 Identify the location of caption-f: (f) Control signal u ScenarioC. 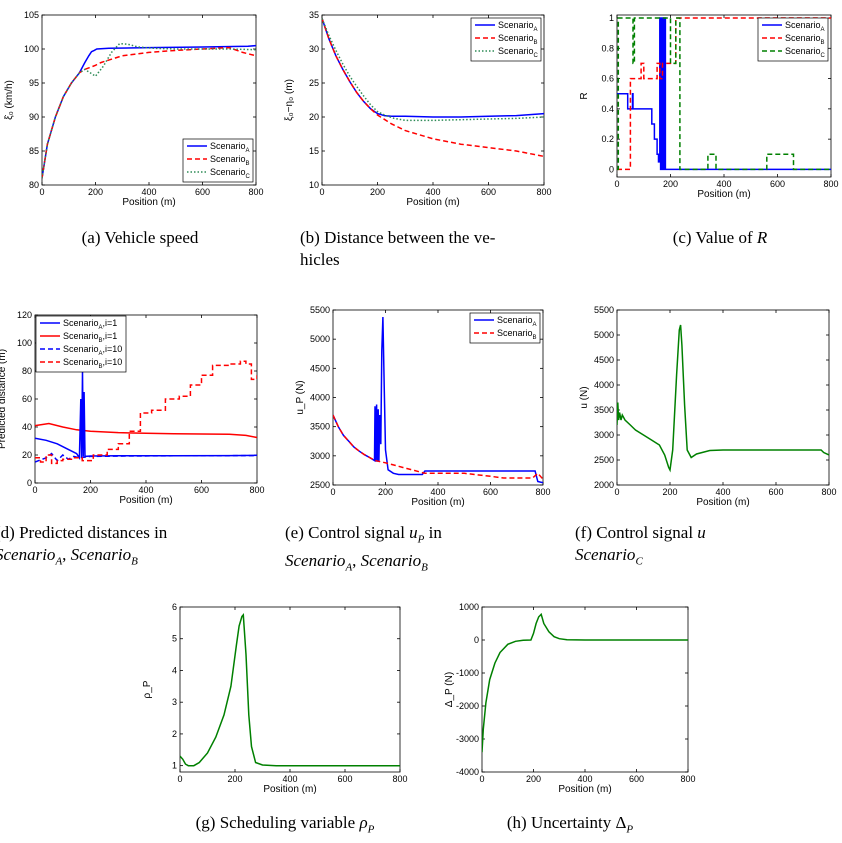
(640, 545).